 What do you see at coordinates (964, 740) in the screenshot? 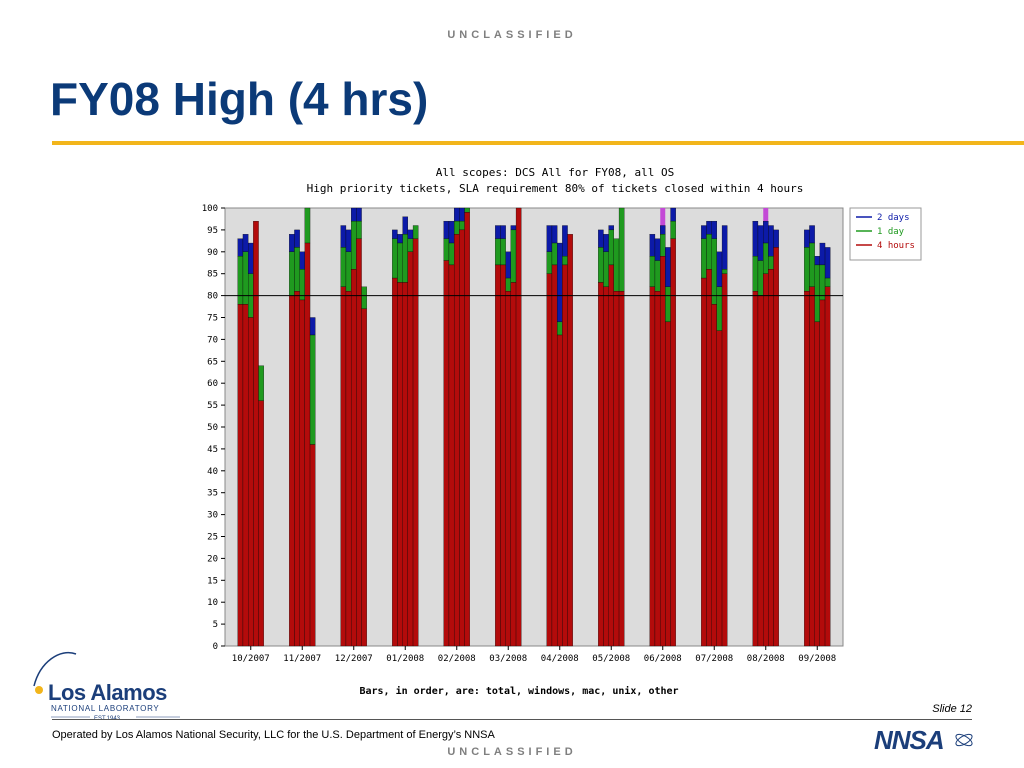
I see `atom-orbit-icon` at bounding box center [964, 740].